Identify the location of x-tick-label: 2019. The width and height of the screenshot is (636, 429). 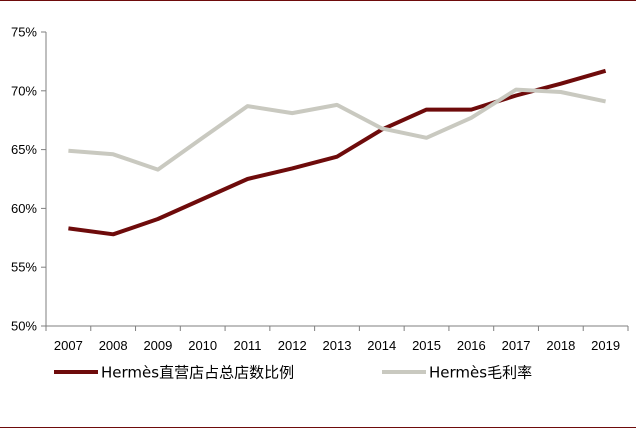
(605, 345).